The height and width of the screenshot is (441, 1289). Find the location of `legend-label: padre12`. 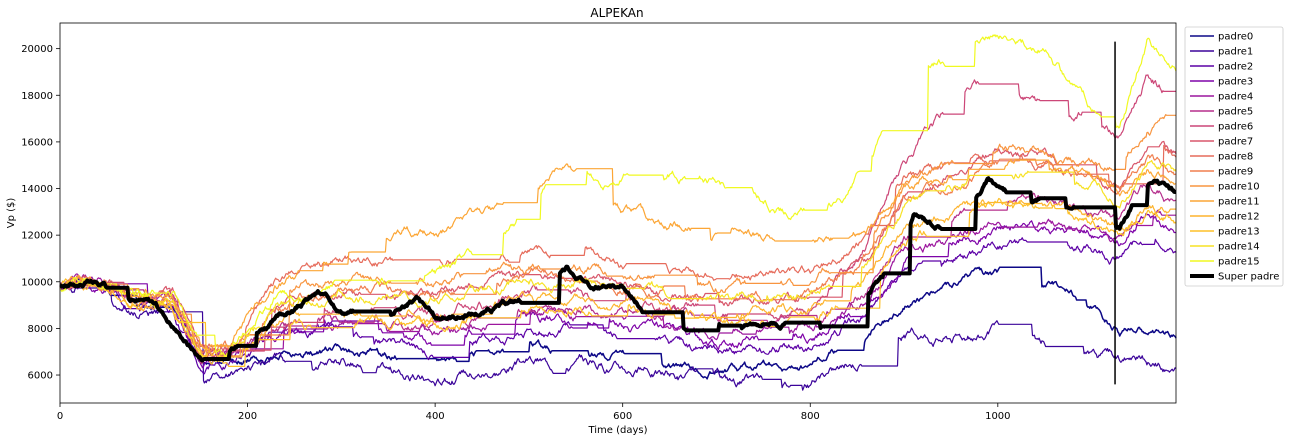

legend-label: padre12 is located at coordinates (1239, 217).